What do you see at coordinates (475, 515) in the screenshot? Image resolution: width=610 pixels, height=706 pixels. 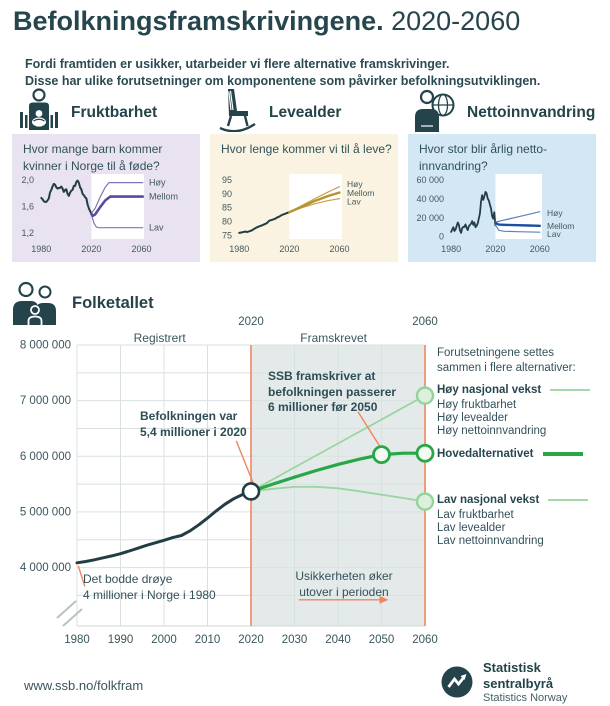 I see `legend-item: Lav fruktbarhet` at bounding box center [475, 515].